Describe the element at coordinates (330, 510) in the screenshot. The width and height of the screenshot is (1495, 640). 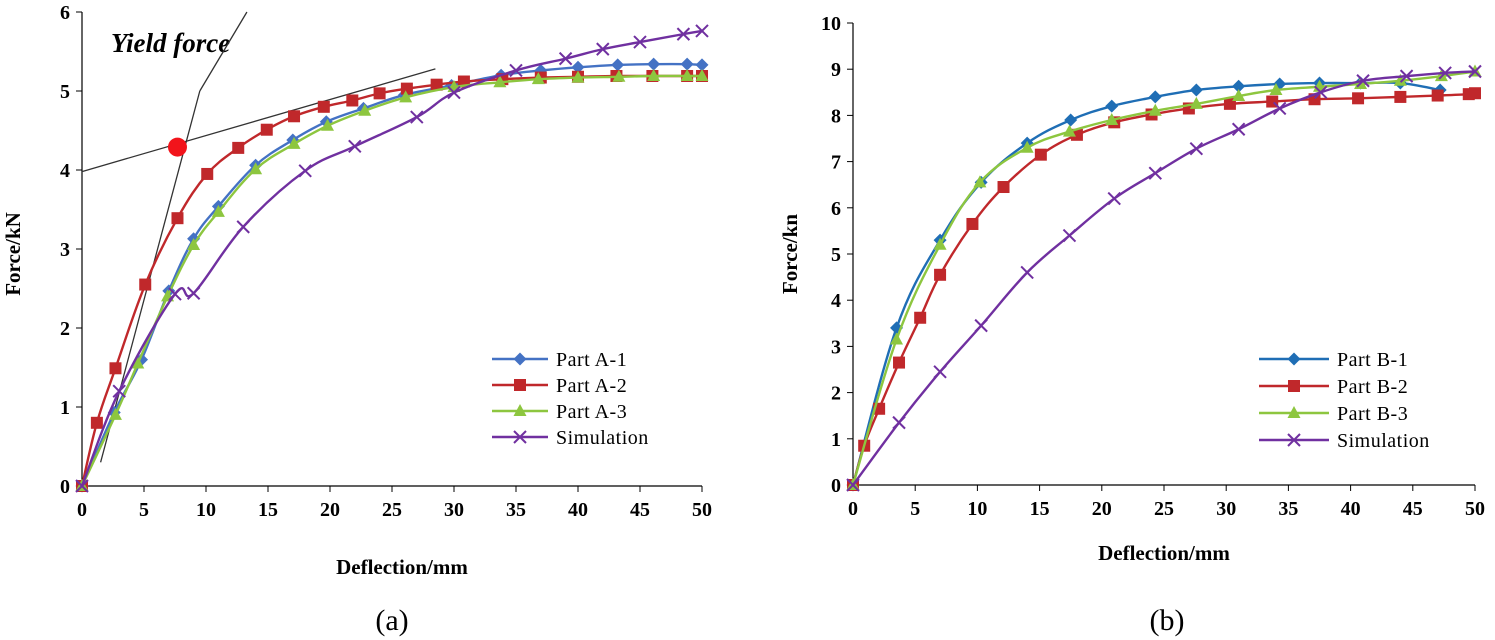
I see `x-tick-label: 20` at that location.